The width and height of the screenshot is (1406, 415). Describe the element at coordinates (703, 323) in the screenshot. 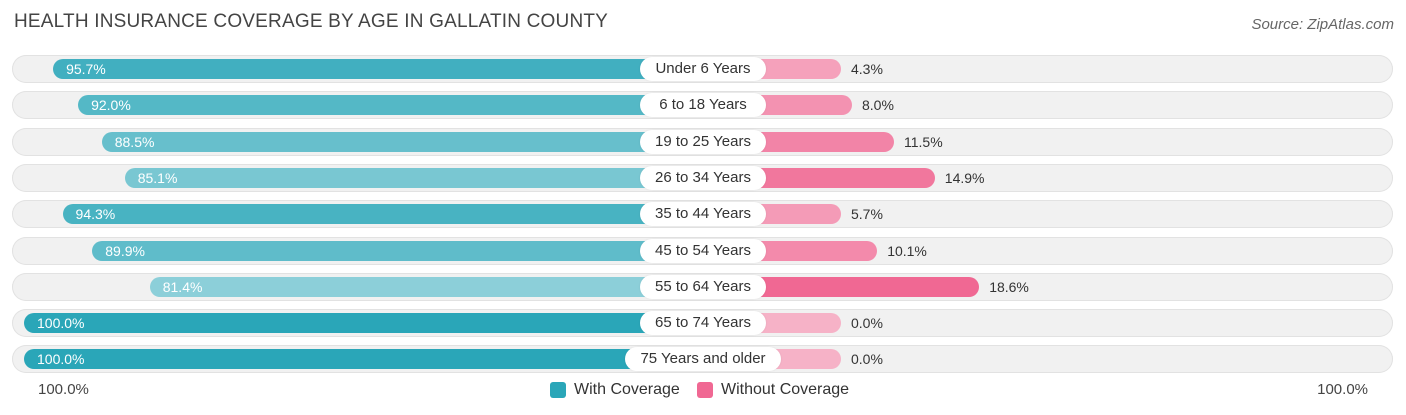

I see `category-label: 65 to 74 Years` at that location.